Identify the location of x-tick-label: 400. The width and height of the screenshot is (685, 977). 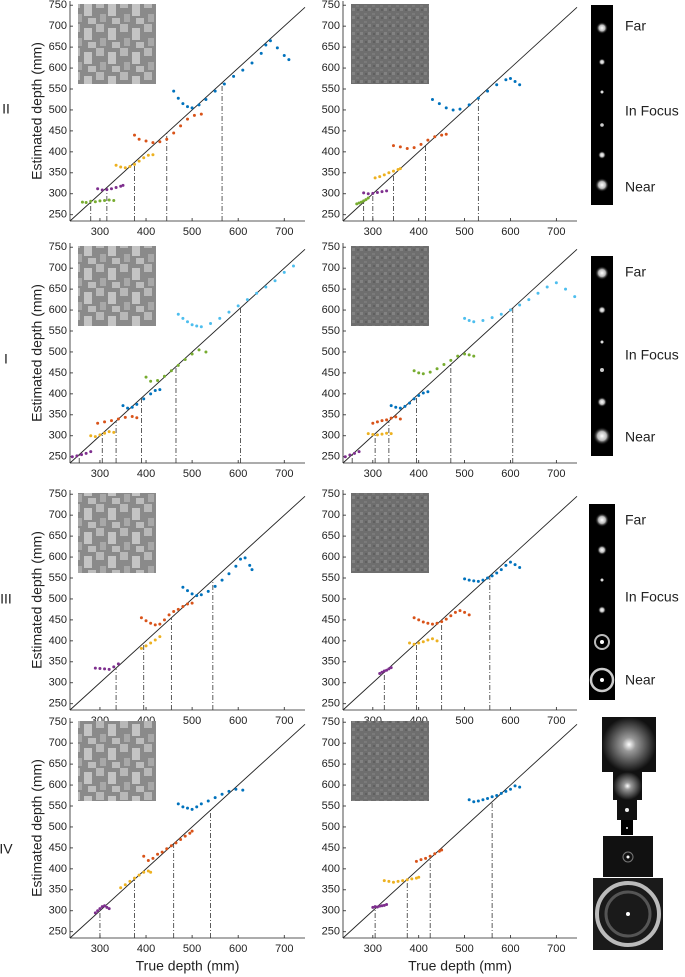
(146, 949).